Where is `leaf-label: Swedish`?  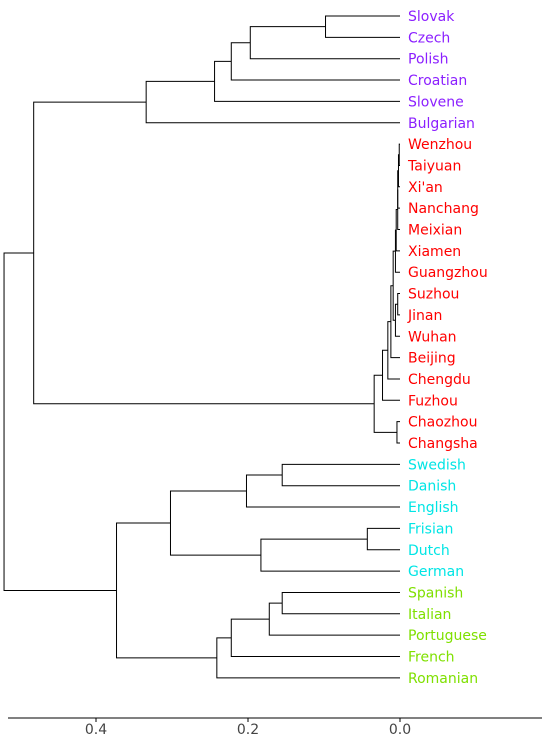
leaf-label: Swedish is located at coordinates (437, 465).